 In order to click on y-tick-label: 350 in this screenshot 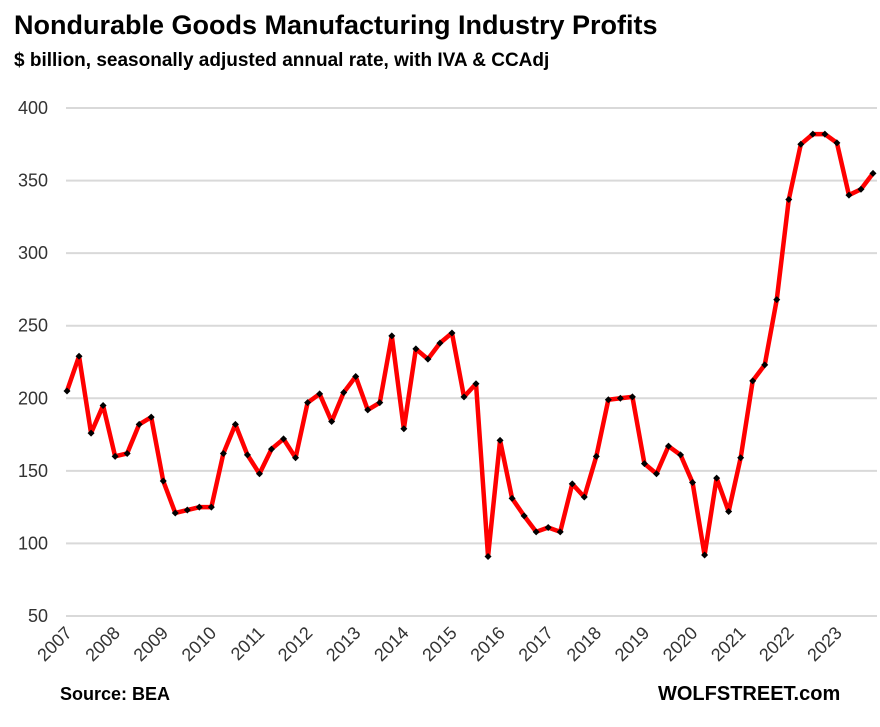, I will do `click(33, 181)`.